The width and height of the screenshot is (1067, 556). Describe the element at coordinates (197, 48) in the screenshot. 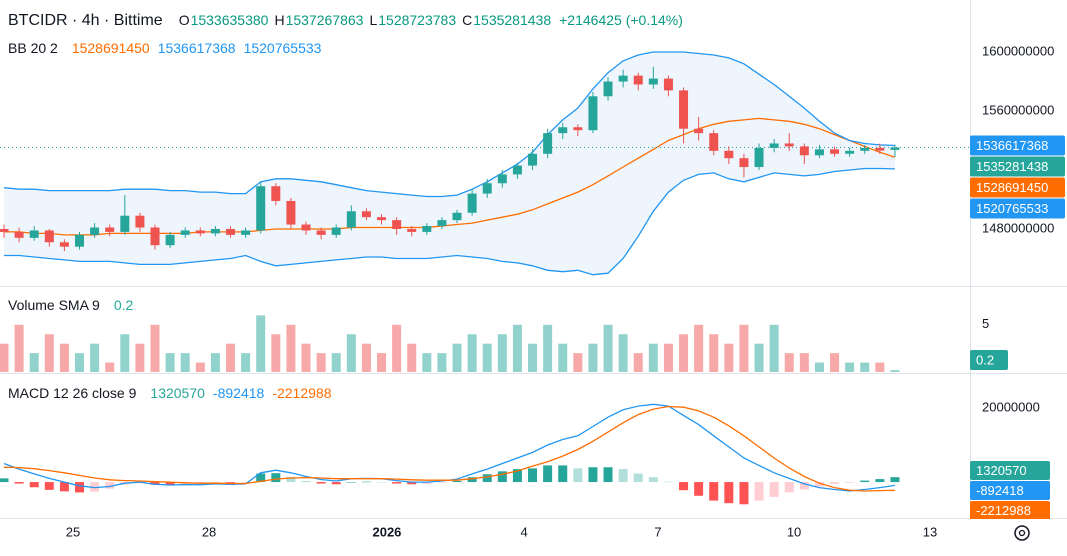

I see `legend-item: 1536617368` at that location.